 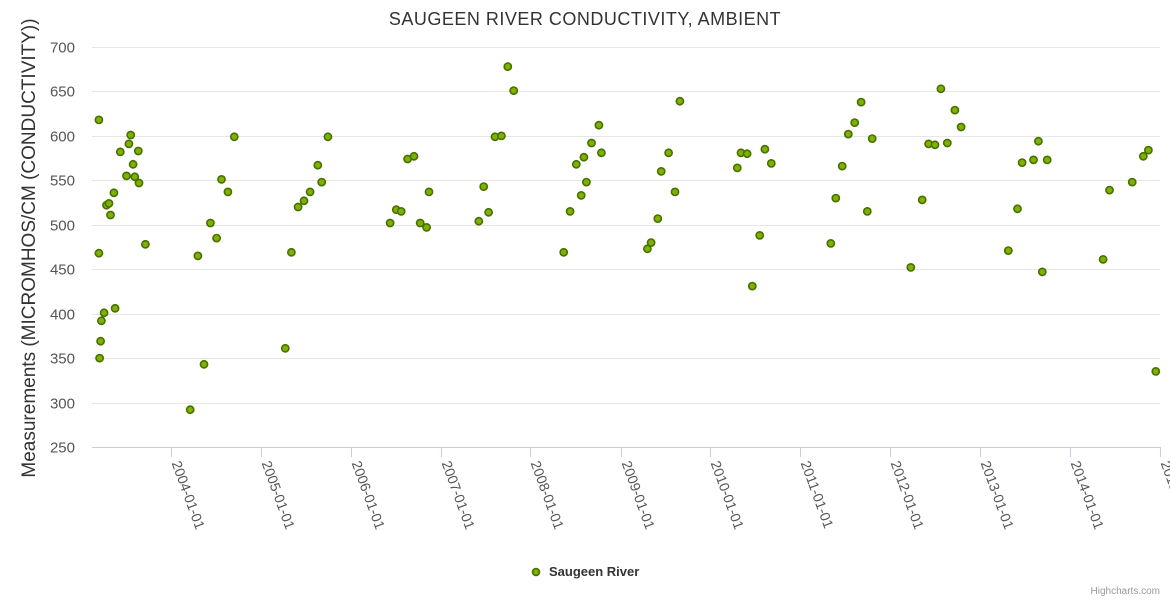 I want to click on legend-label: Saugeen River, so click(x=594, y=571).